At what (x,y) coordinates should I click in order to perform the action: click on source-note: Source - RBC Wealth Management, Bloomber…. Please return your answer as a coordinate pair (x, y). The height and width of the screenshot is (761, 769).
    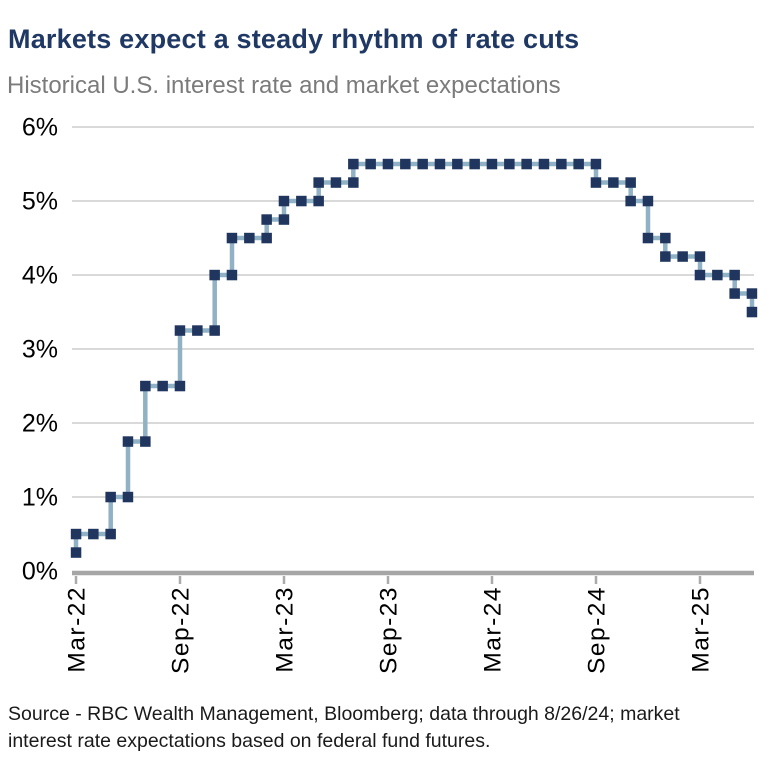
    Looking at the image, I should click on (385, 728).